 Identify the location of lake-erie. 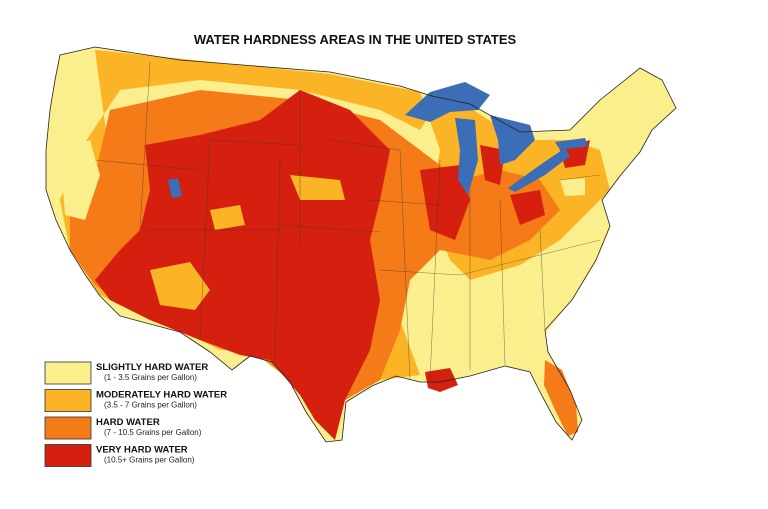
(539, 170).